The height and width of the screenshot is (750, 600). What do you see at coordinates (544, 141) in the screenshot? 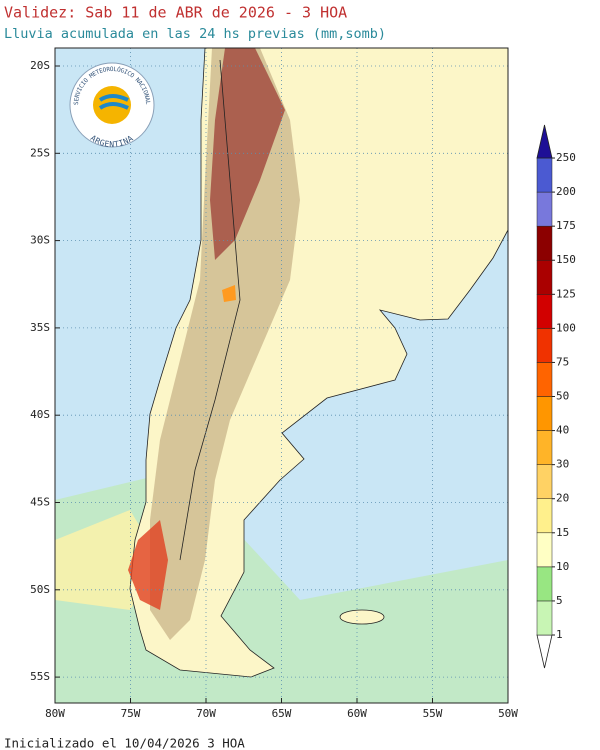
I see `colorbar-high` at bounding box center [544, 141].